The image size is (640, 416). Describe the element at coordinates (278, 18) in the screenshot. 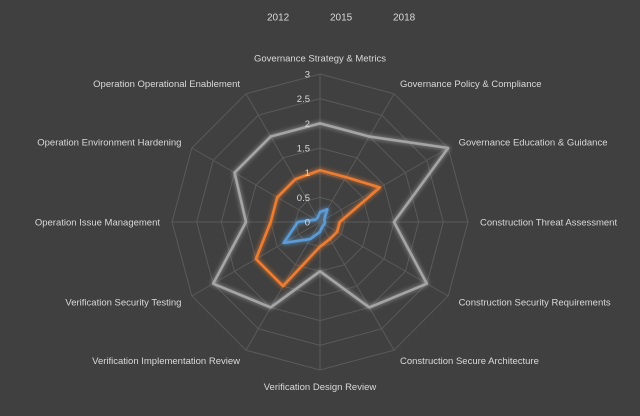

I see `legend-label-2012: 2012` at that location.